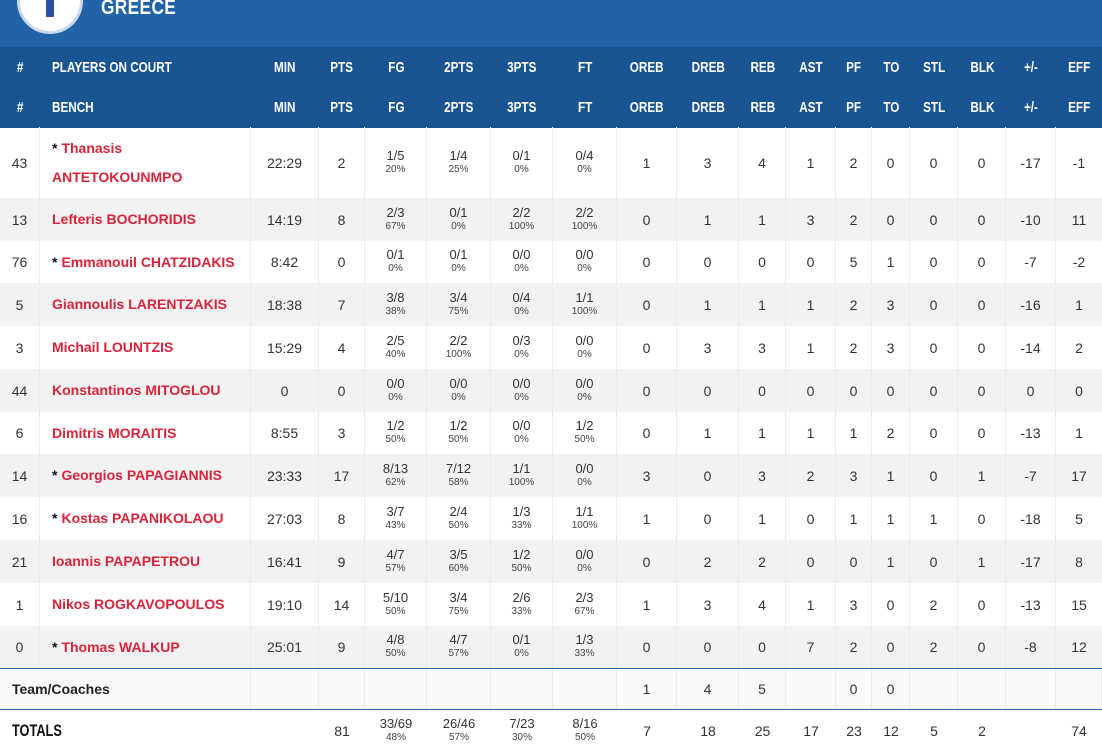  I want to click on header-name: BENCH, so click(145, 107).